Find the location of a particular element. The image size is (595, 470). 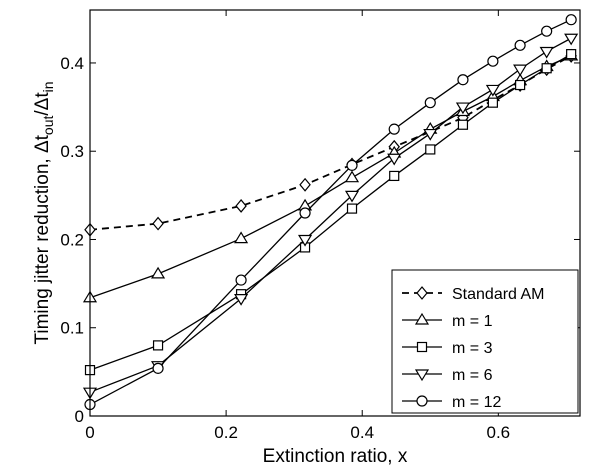

y-tick-label: 0.1 is located at coordinates (72, 328).